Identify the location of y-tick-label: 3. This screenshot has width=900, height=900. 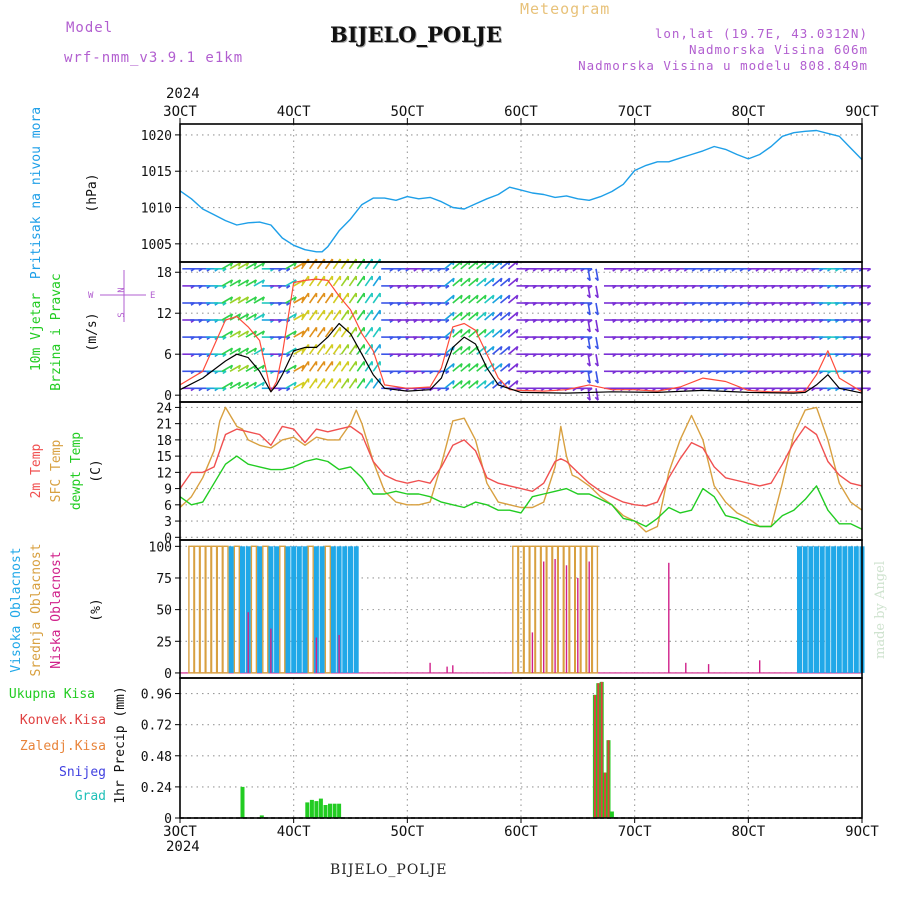
(168, 522).